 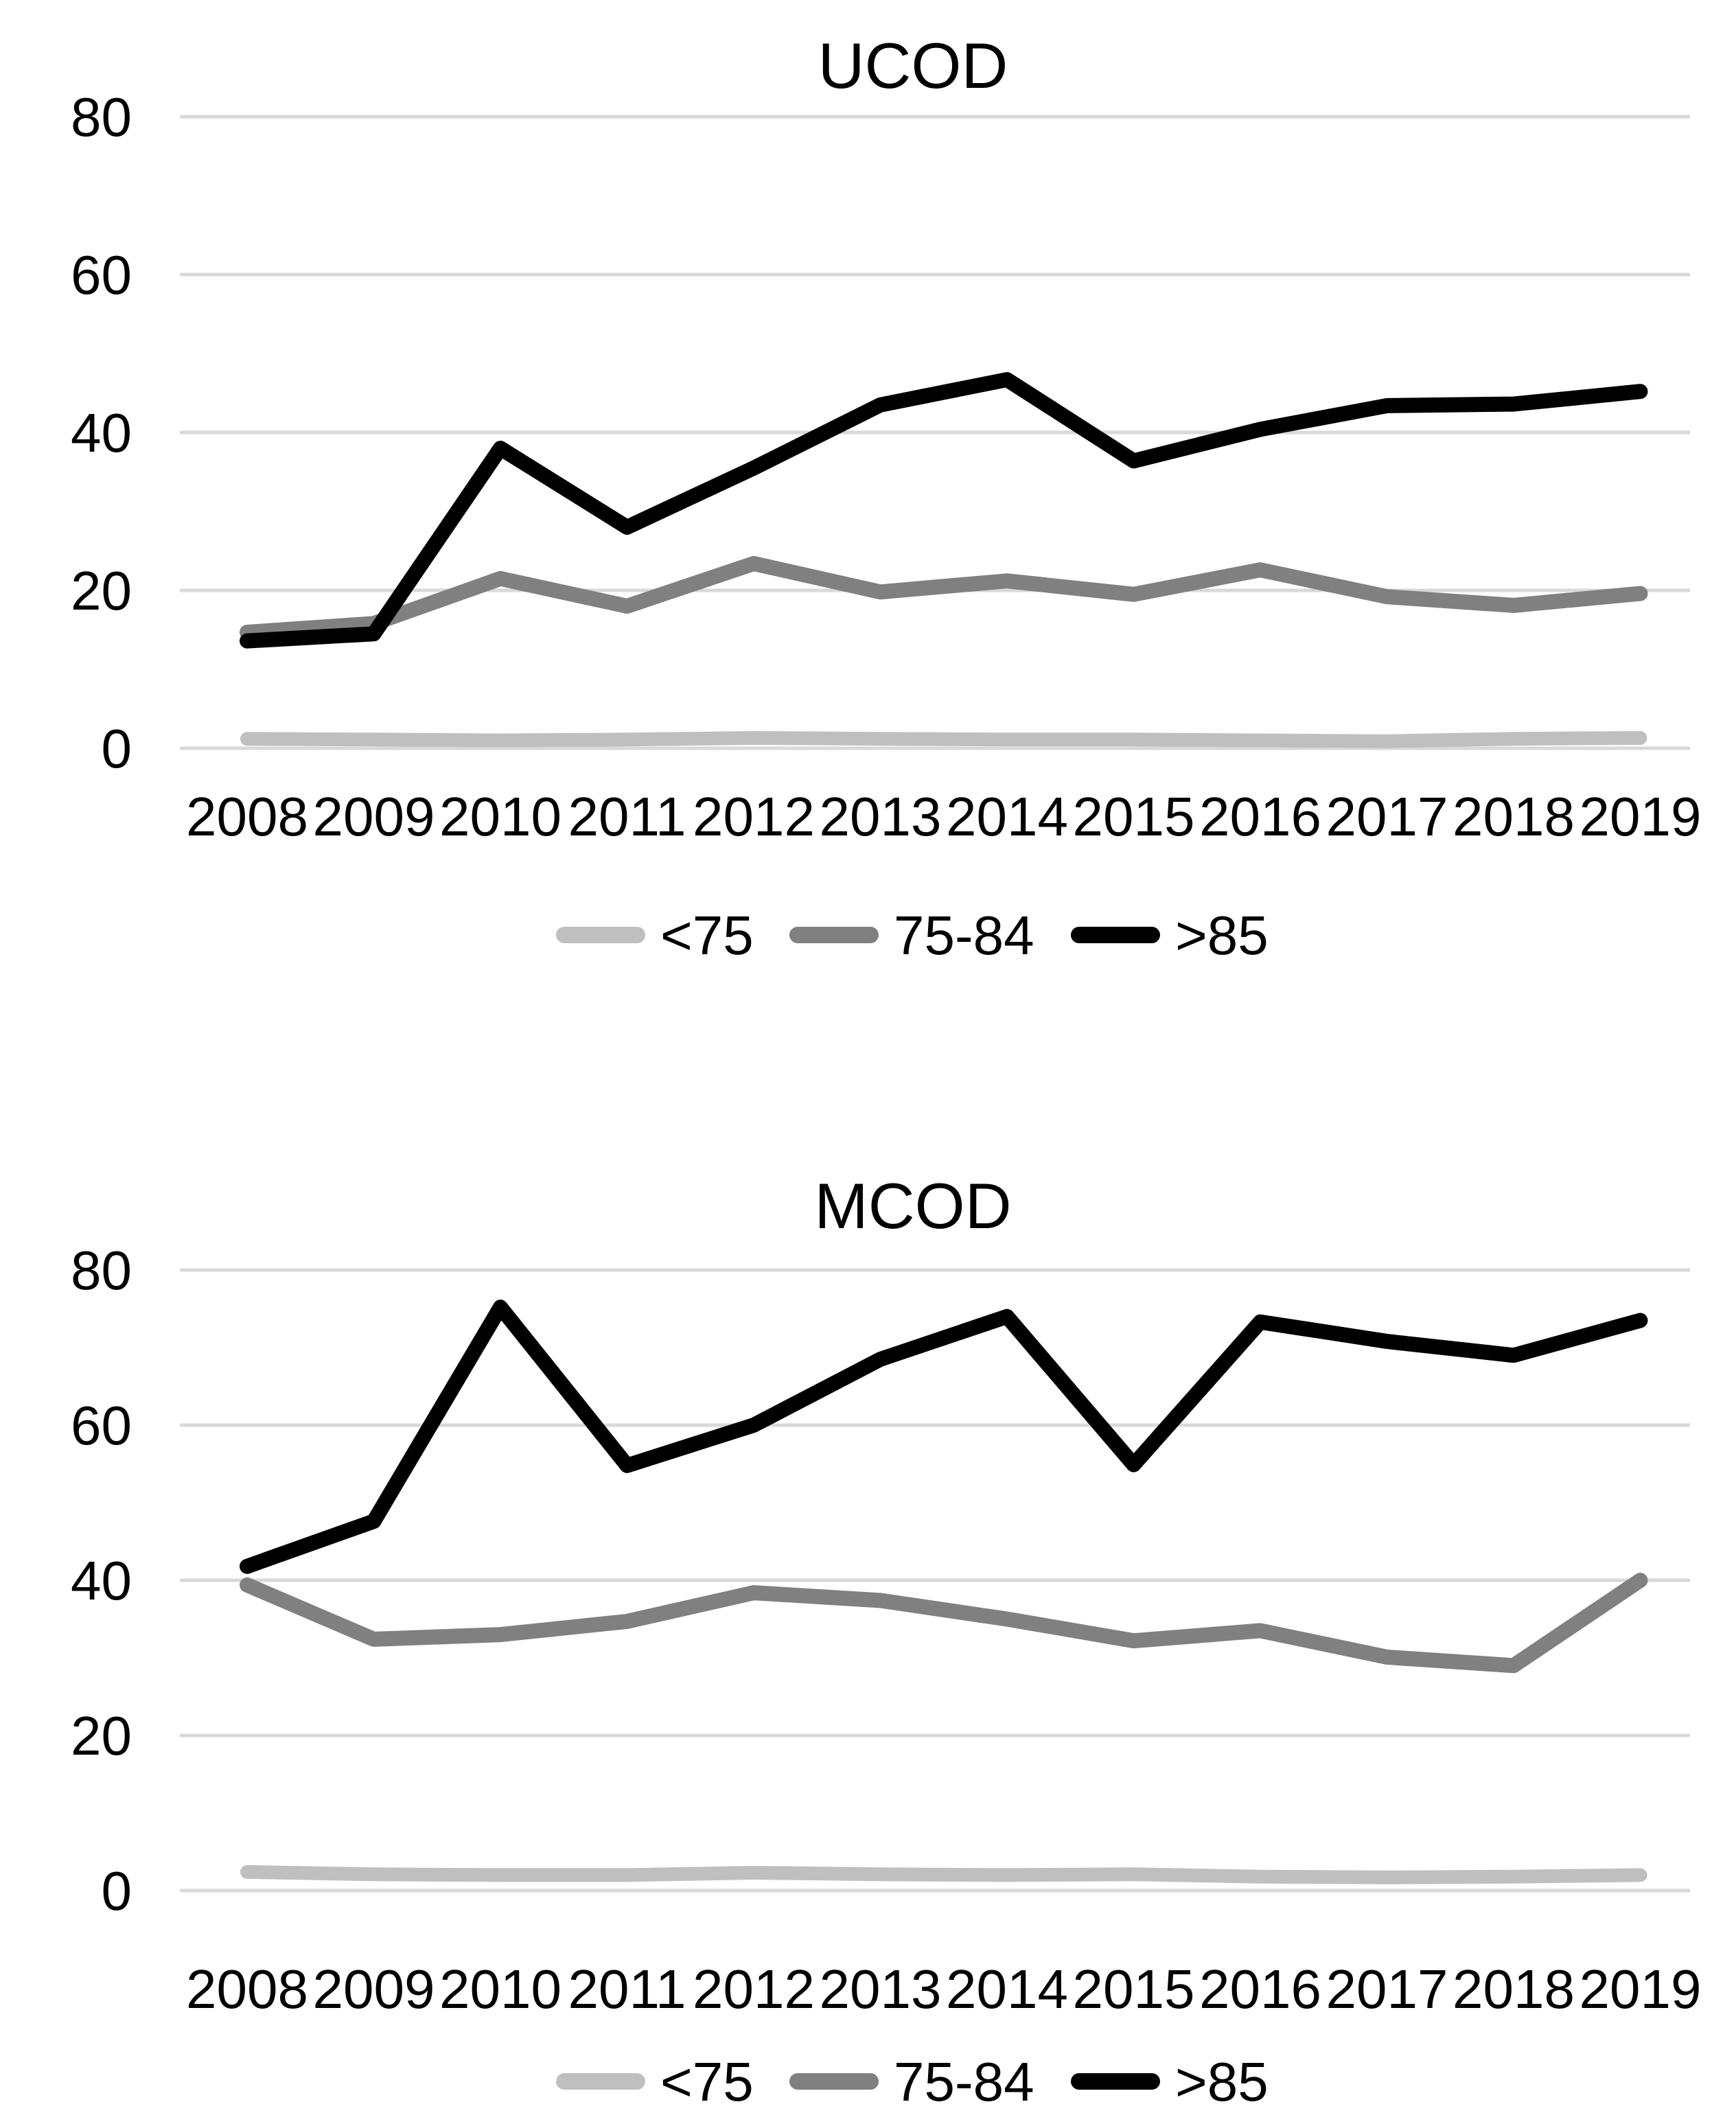 What do you see at coordinates (912, 1206) in the screenshot?
I see `chart-title-mcod: MCOD` at bounding box center [912, 1206].